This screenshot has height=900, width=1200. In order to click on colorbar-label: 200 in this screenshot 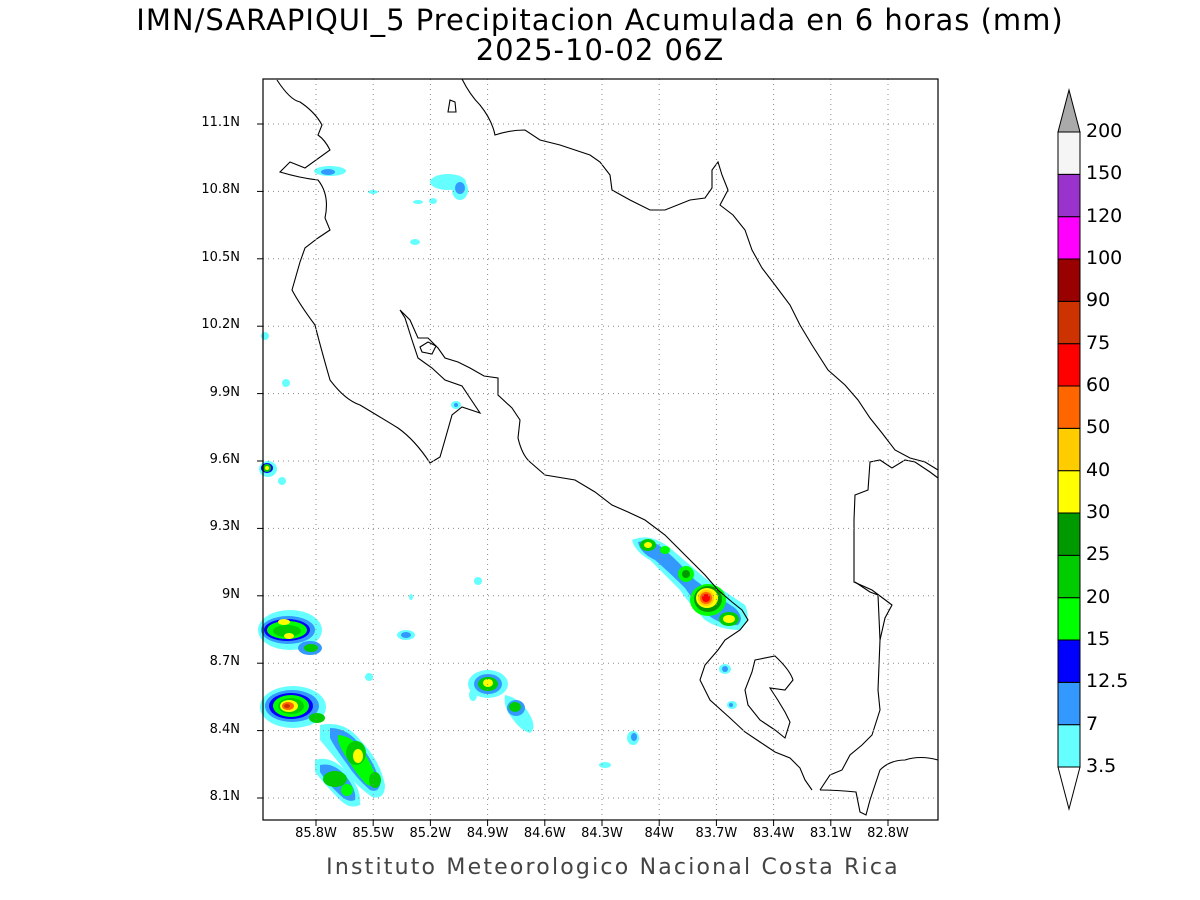, I will do `click(1104, 131)`.